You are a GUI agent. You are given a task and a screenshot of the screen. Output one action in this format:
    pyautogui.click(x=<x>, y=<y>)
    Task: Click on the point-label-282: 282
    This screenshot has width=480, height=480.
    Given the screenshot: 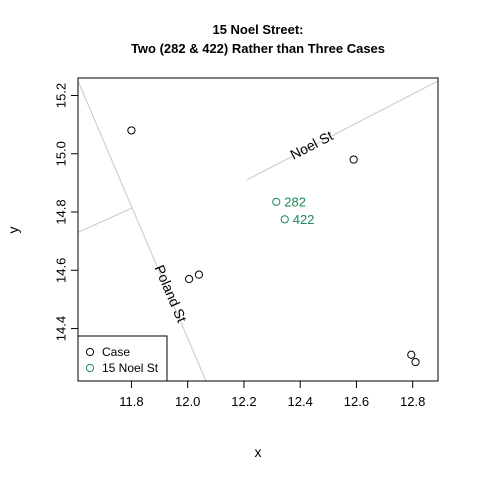 What is the action you would take?
    pyautogui.click(x=295, y=201)
    